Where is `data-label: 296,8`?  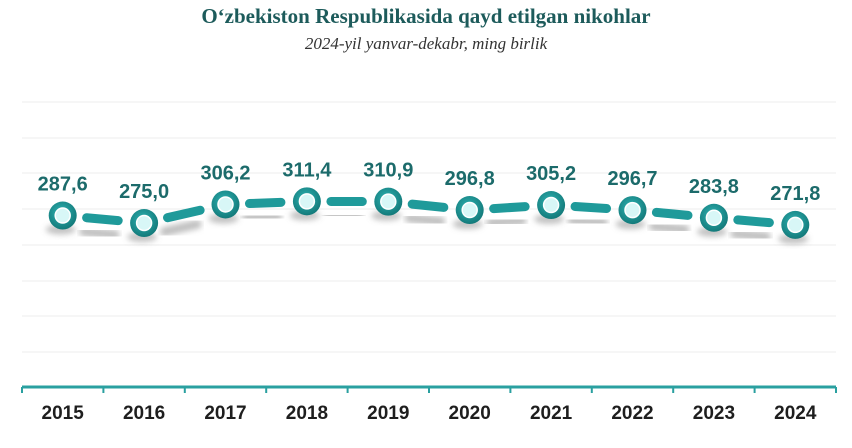
data-label: 296,8 is located at coordinates (470, 179).